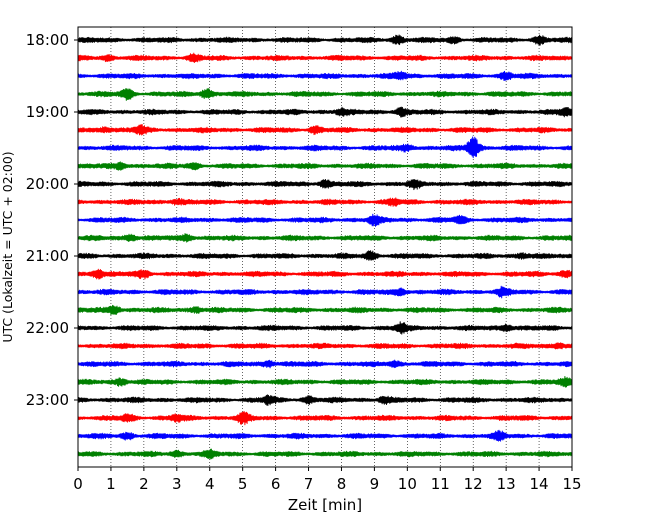 This screenshot has width=650, height=524. I want to click on x-tick-label: 7, so click(309, 484).